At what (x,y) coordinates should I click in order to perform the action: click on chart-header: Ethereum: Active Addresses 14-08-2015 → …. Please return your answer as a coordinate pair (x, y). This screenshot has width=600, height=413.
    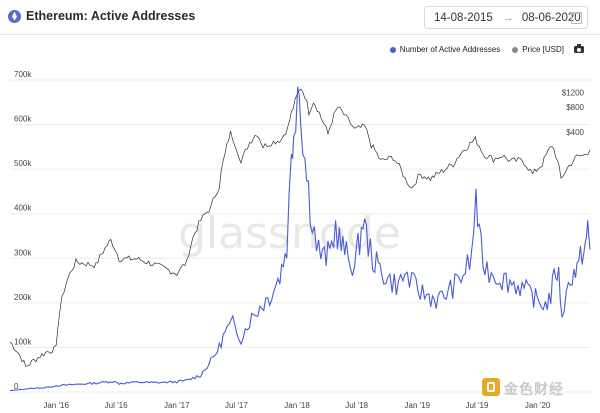
    Looking at the image, I should click on (300, 17).